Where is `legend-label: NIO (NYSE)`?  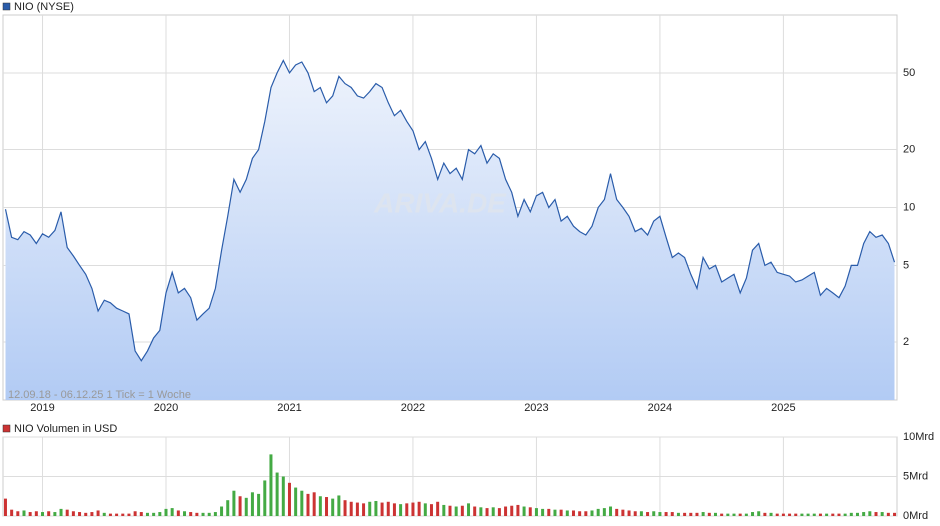 legend-label: NIO (NYSE) is located at coordinates (44, 7).